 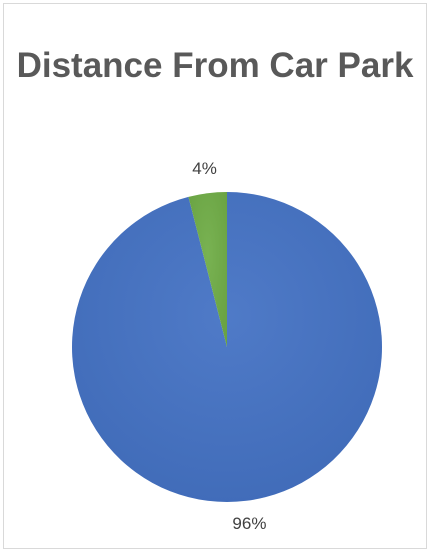 What do you see at coordinates (229, 346) in the screenshot?
I see `data-labels: 96% 4%` at bounding box center [229, 346].